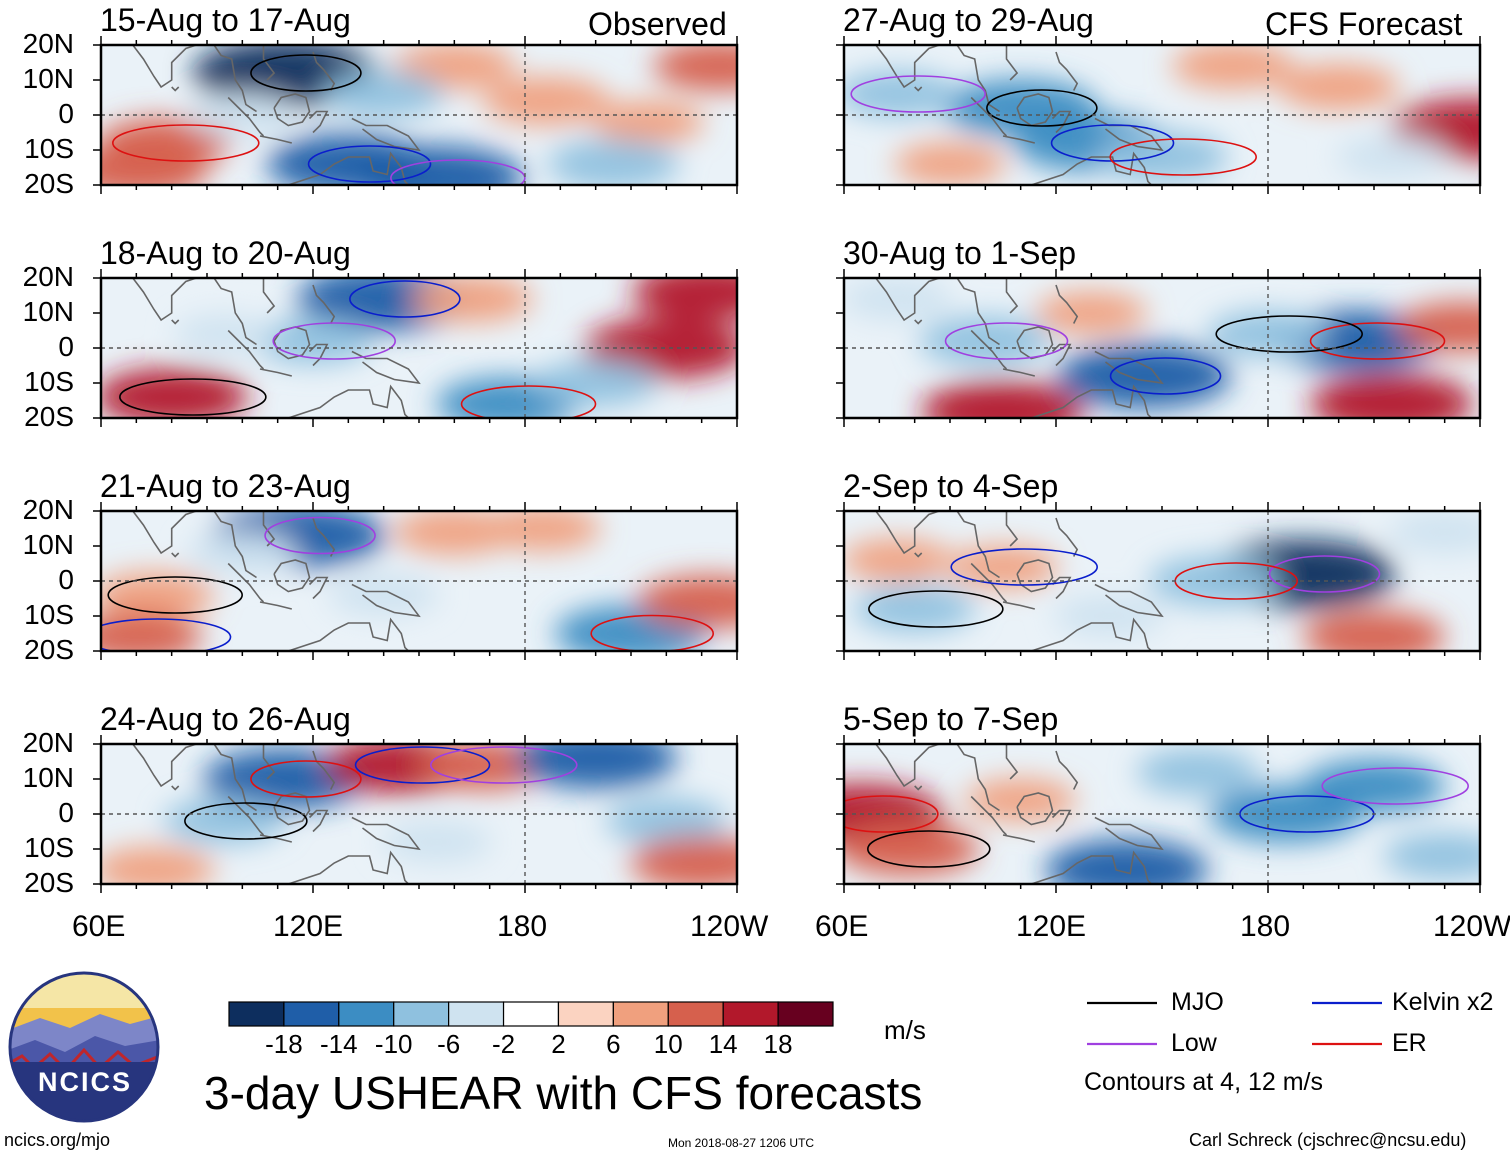  Describe the element at coordinates (1265, 926) in the screenshot. I see `x-tick-label: 180` at that location.